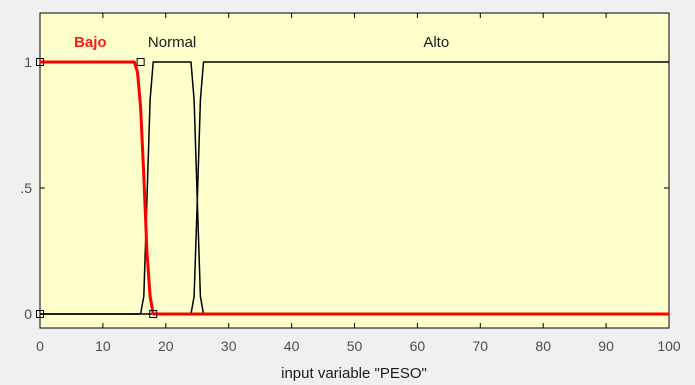 The height and width of the screenshot is (385, 695). Describe the element at coordinates (418, 346) in the screenshot. I see `x-tick-label: 60` at that location.